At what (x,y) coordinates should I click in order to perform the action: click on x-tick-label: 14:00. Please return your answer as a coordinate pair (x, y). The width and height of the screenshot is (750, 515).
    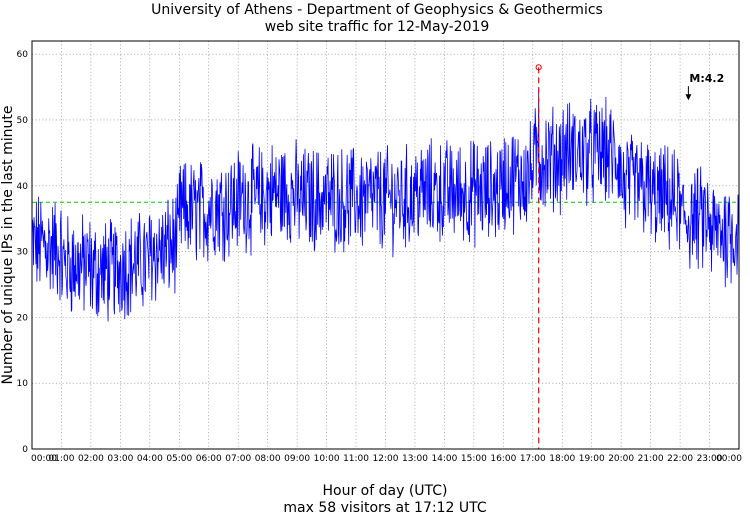
    Looking at the image, I should click on (444, 459).